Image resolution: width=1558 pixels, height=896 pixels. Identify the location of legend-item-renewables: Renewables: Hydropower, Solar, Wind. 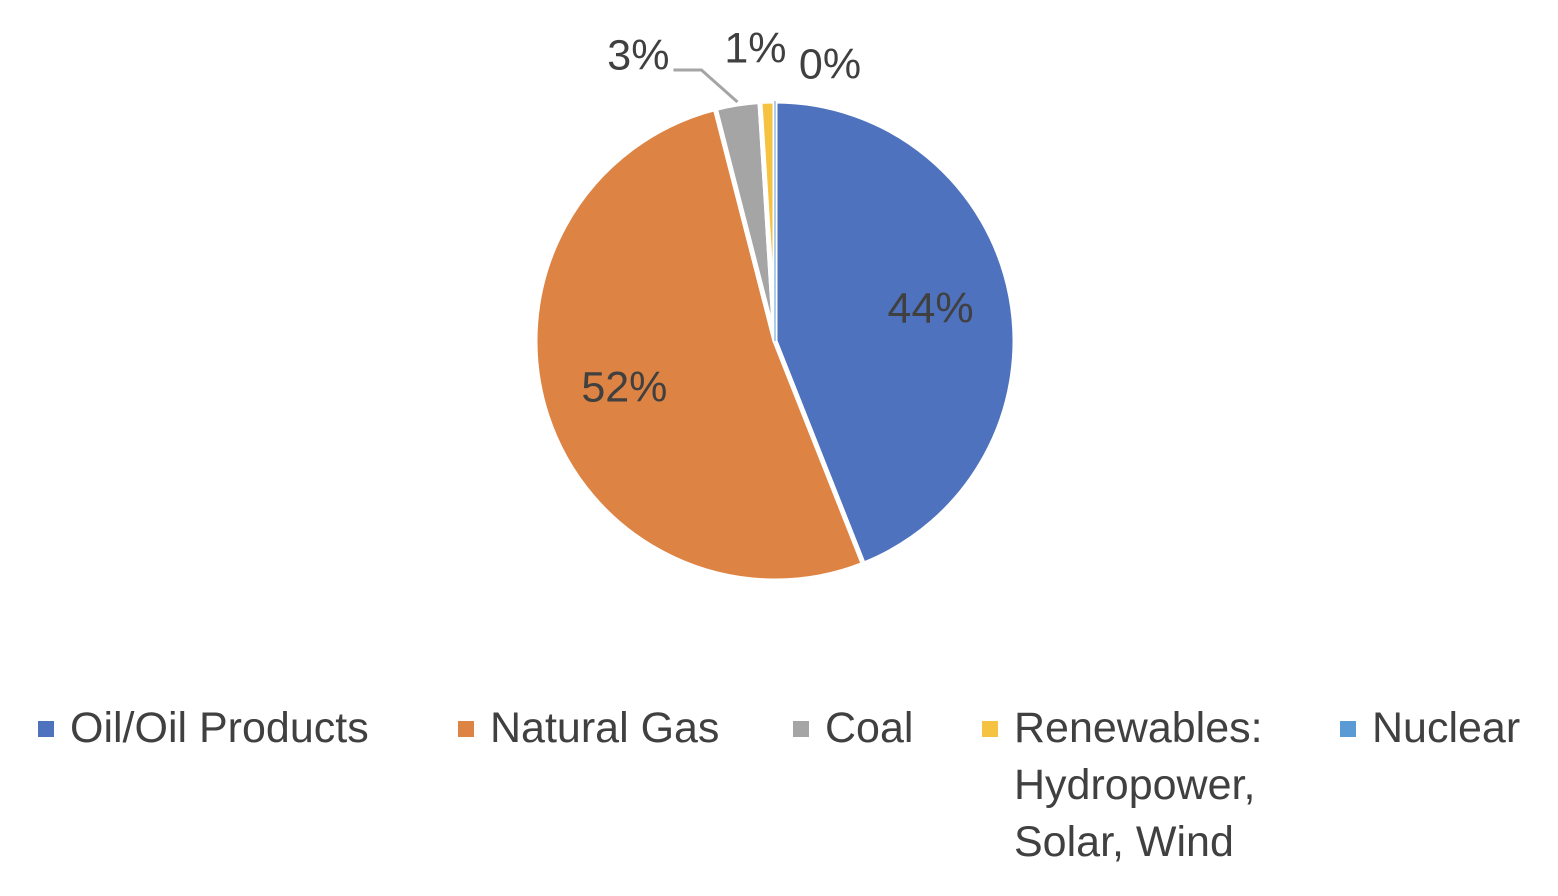
(1122, 785).